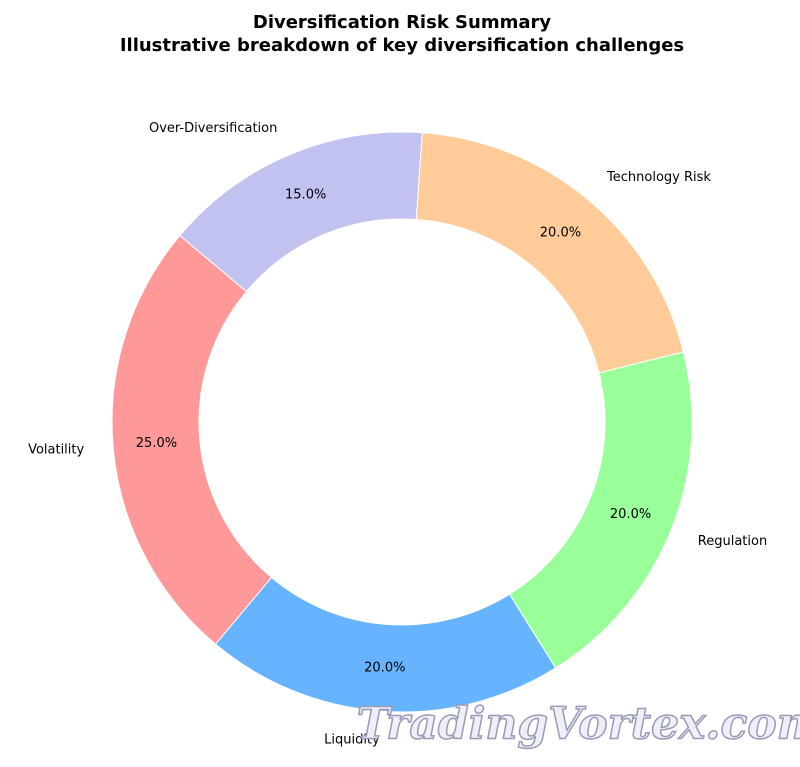 This screenshot has height=767, width=800. Describe the element at coordinates (578, 724) in the screenshot. I see `watermark: TradingVortex.com` at that location.